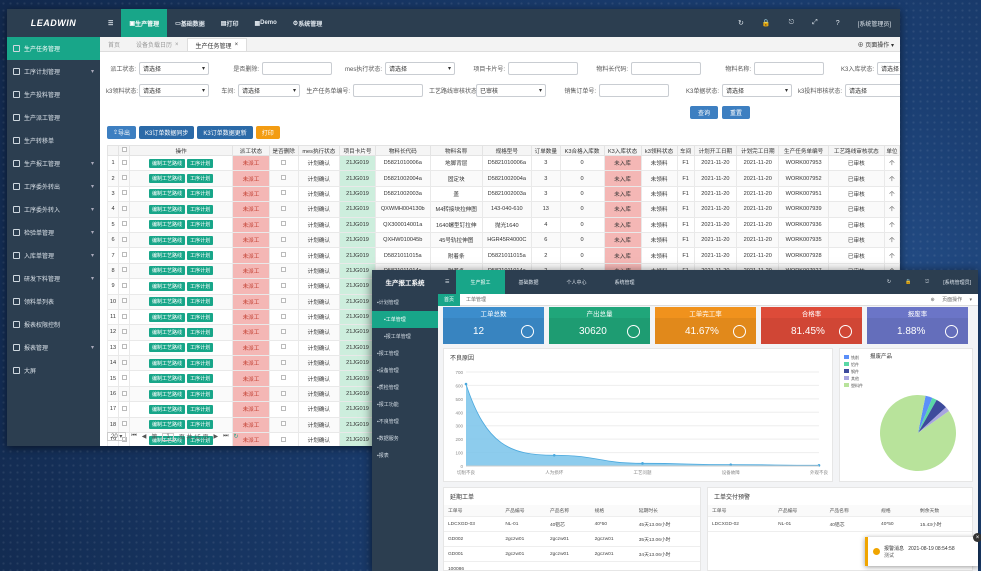 The height and width of the screenshot is (571, 981). Describe the element at coordinates (267, 132) in the screenshot. I see `print-button: 打印` at that location.